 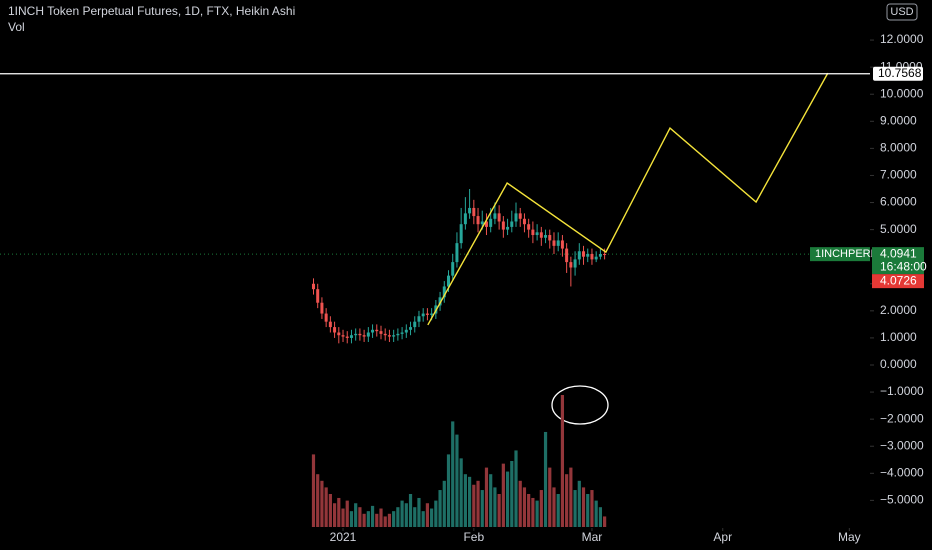 I want to click on y-tick-label: 1.0000, so click(x=898, y=337).